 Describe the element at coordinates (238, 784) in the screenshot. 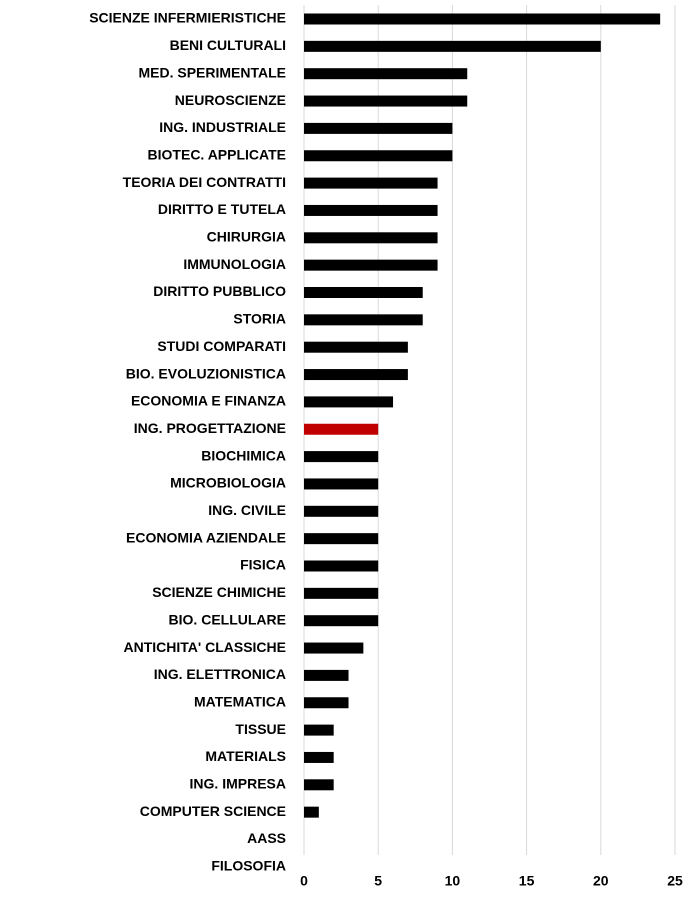

I see `y-tick-label: ING. IMPRESA` at that location.